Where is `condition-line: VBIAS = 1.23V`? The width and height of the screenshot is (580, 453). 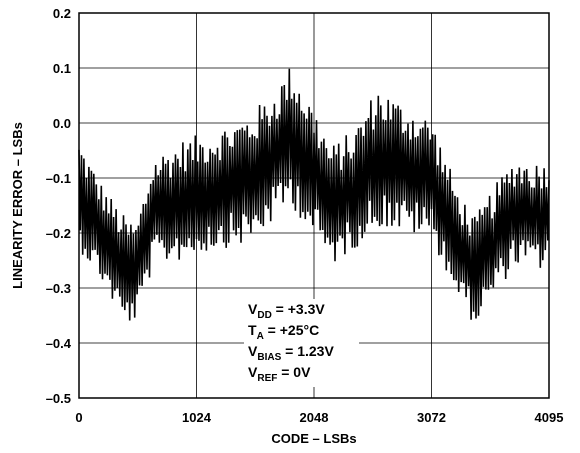
condition-line: VBIAS = 1.23V is located at coordinates (291, 353).